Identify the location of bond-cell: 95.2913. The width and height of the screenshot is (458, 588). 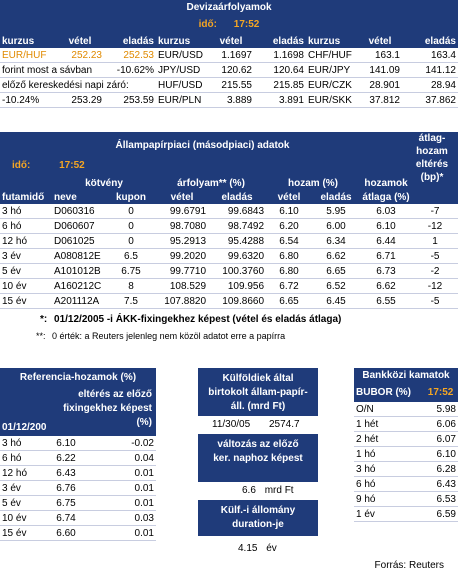
(182, 241).